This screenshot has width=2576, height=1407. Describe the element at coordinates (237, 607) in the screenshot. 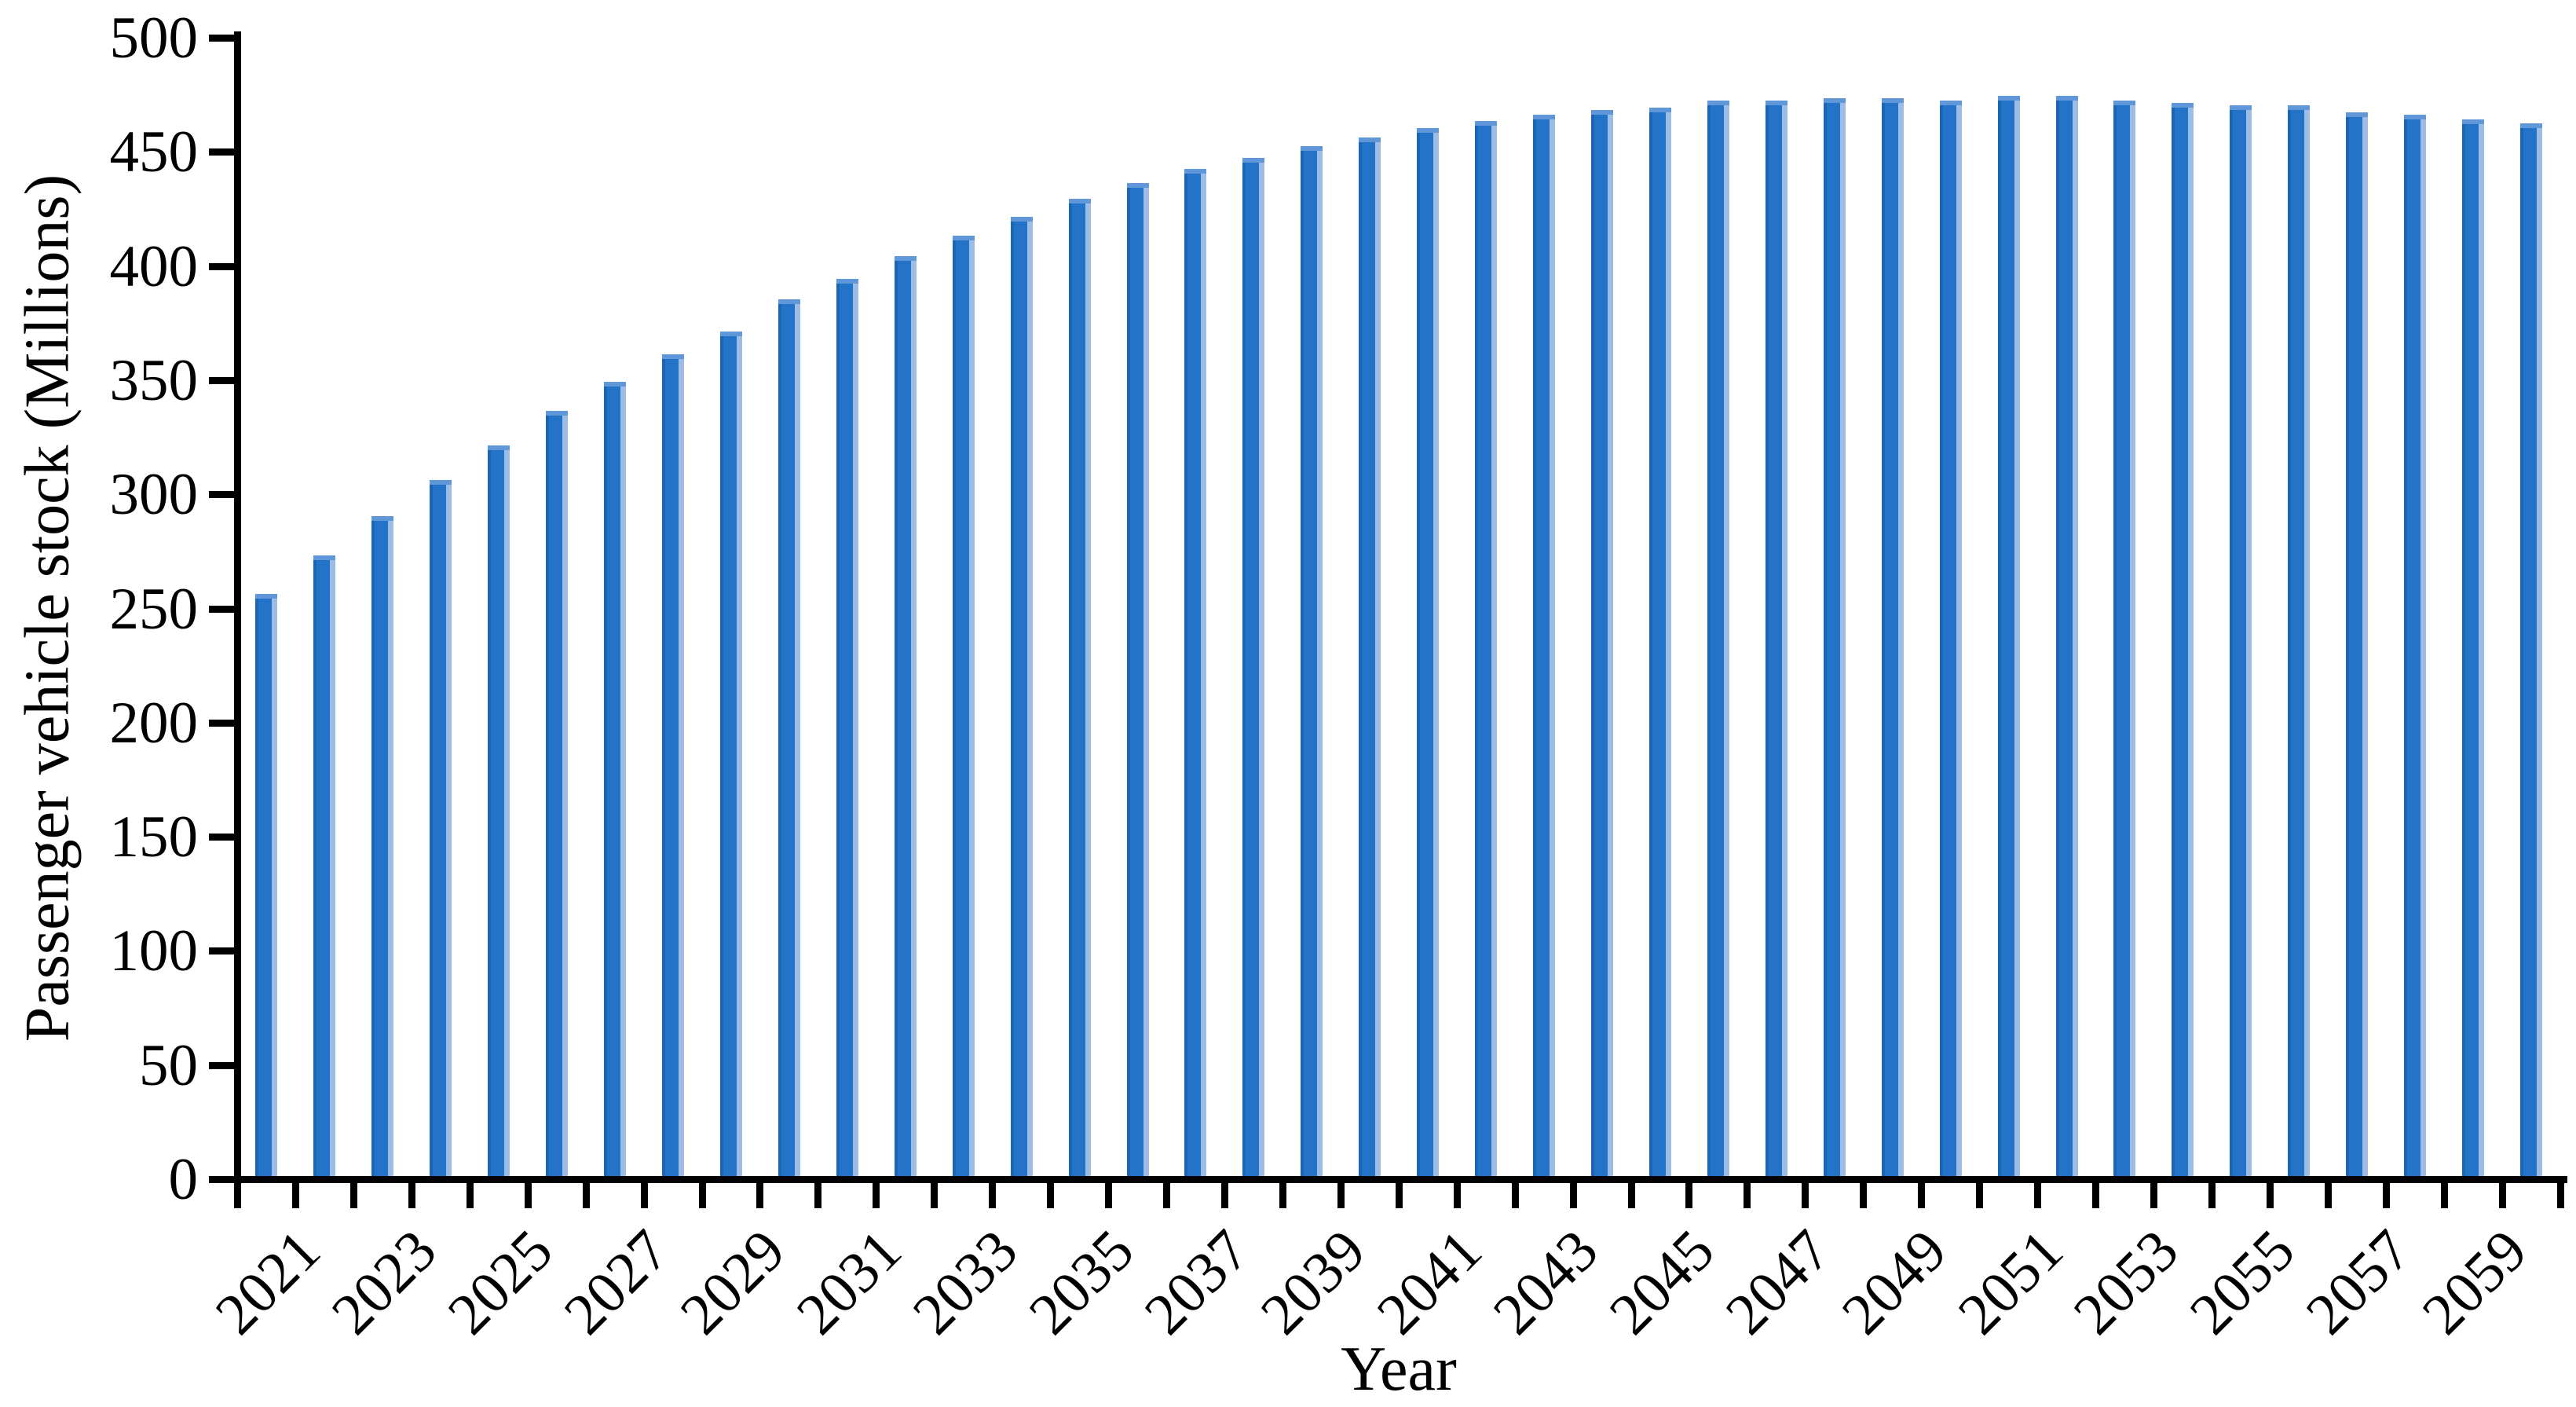

I see `y-axis-line` at that location.